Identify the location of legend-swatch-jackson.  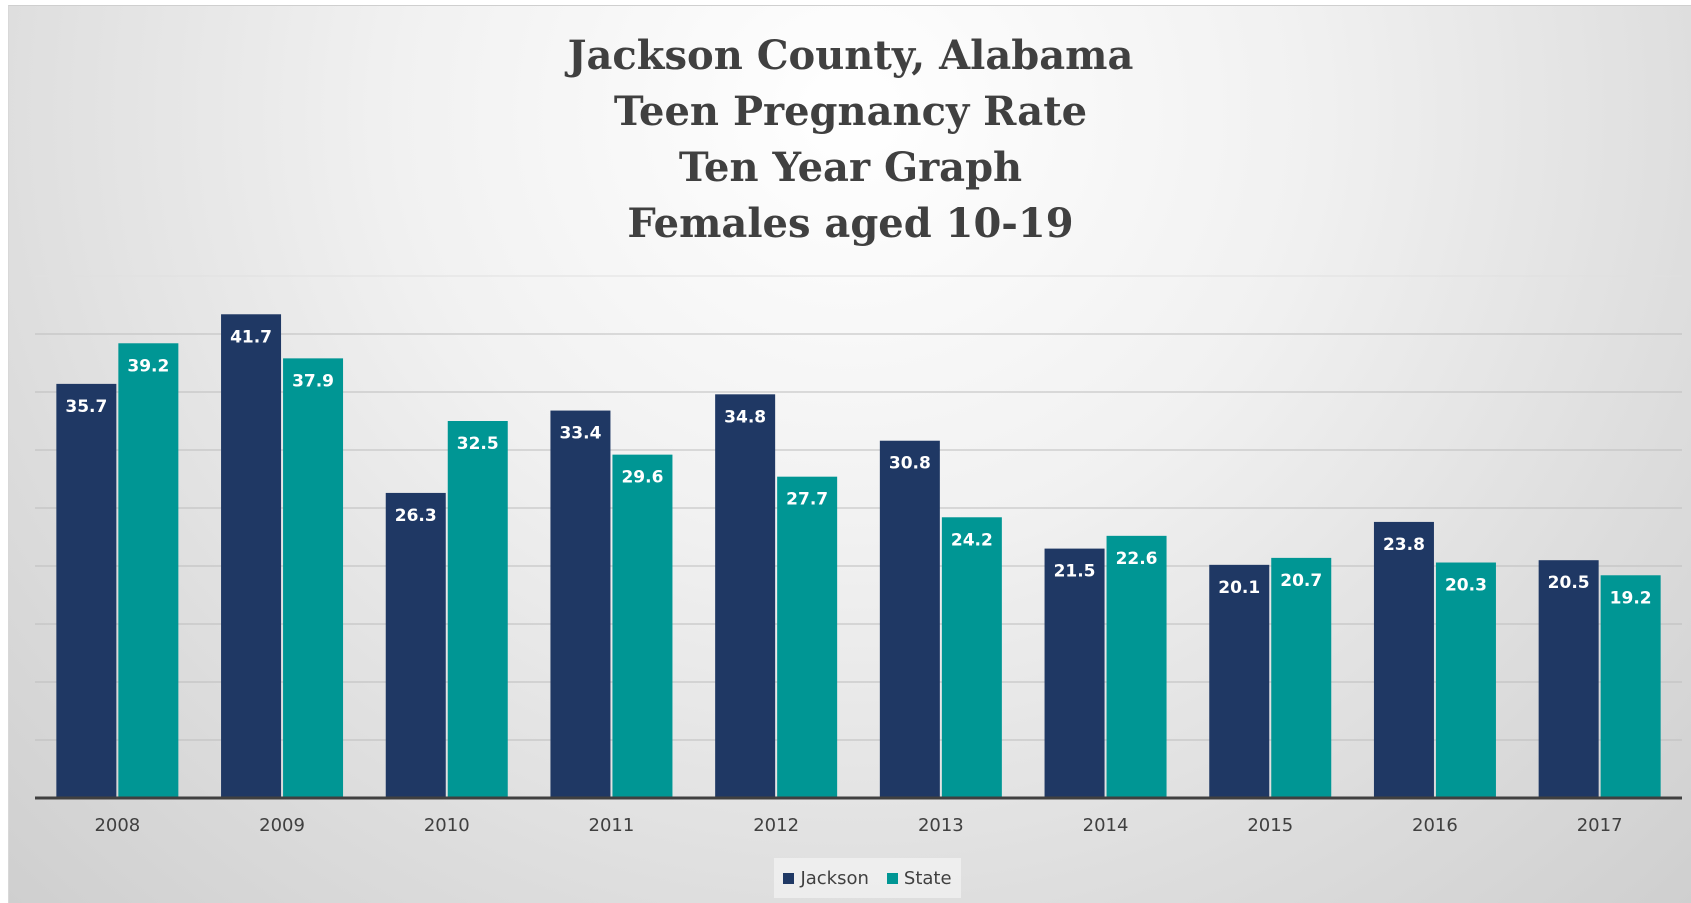
(789, 878).